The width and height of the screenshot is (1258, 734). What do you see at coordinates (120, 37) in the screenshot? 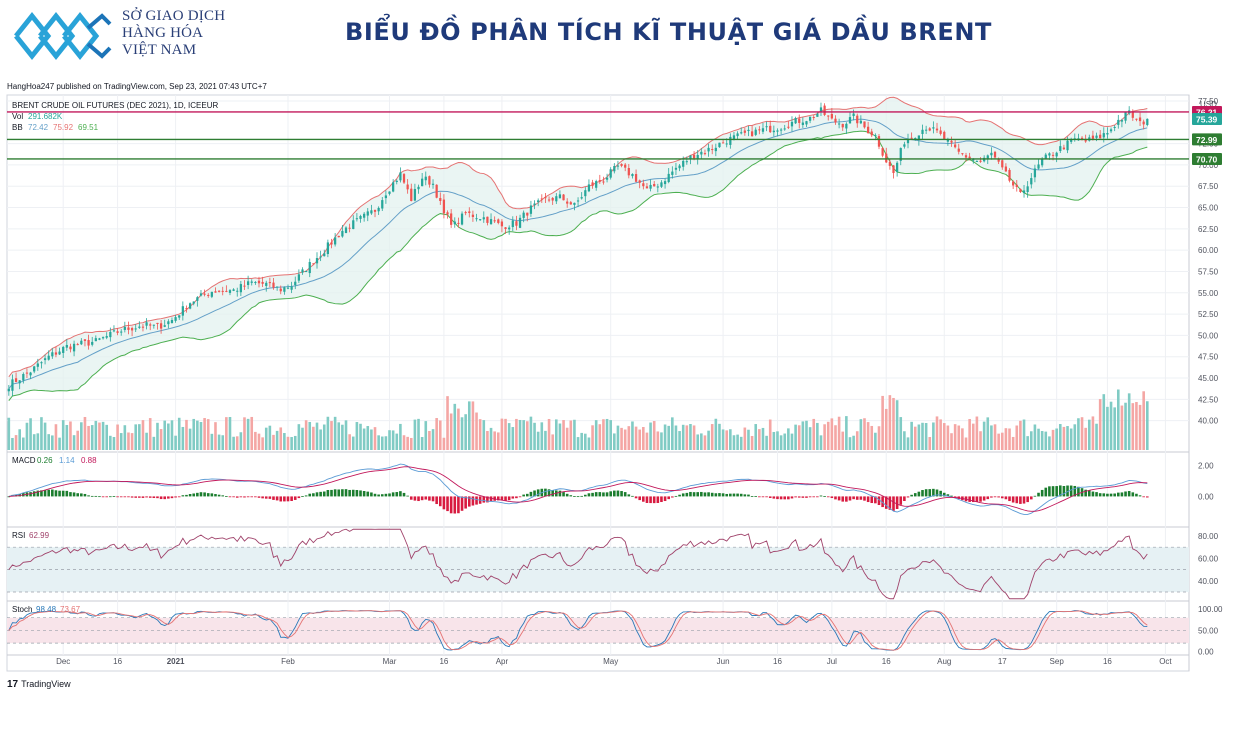
I see `exchange-logo: SỞ GIAO DỊCH HÀNG HÓA VIỆT NAM` at bounding box center [120, 37].